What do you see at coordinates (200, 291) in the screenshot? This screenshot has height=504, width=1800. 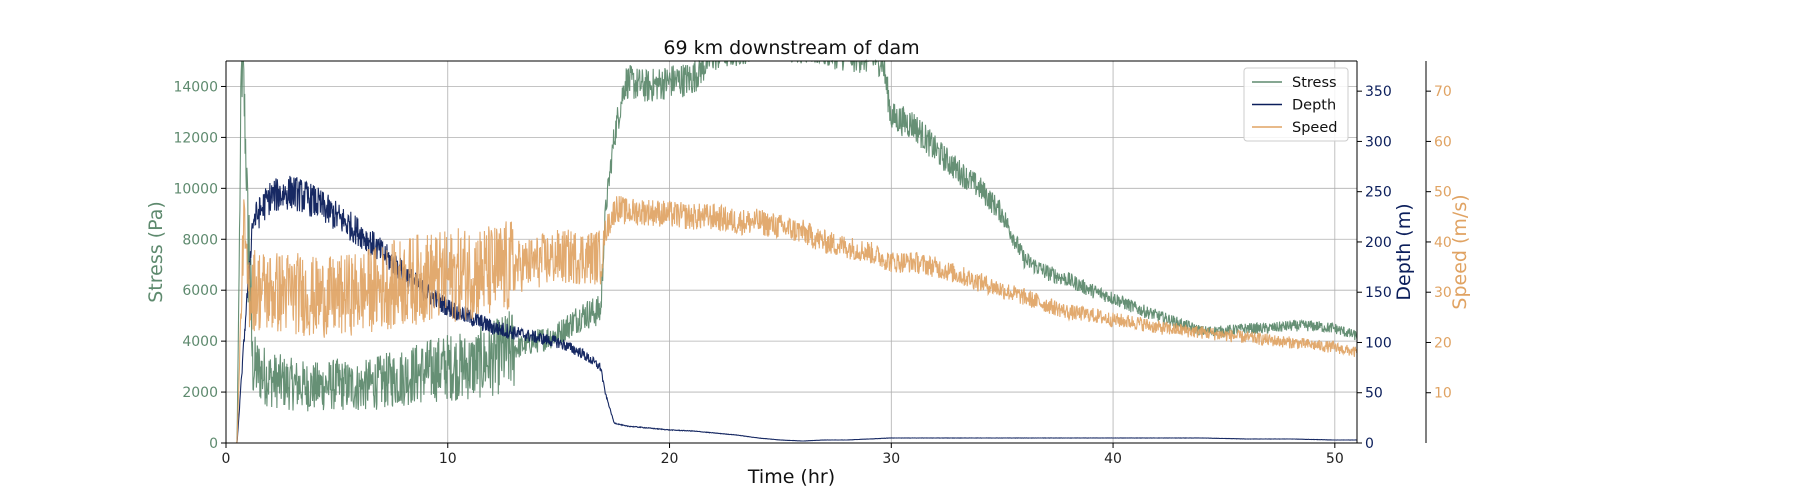 I see `stress-tick-label: 6000` at bounding box center [200, 291].